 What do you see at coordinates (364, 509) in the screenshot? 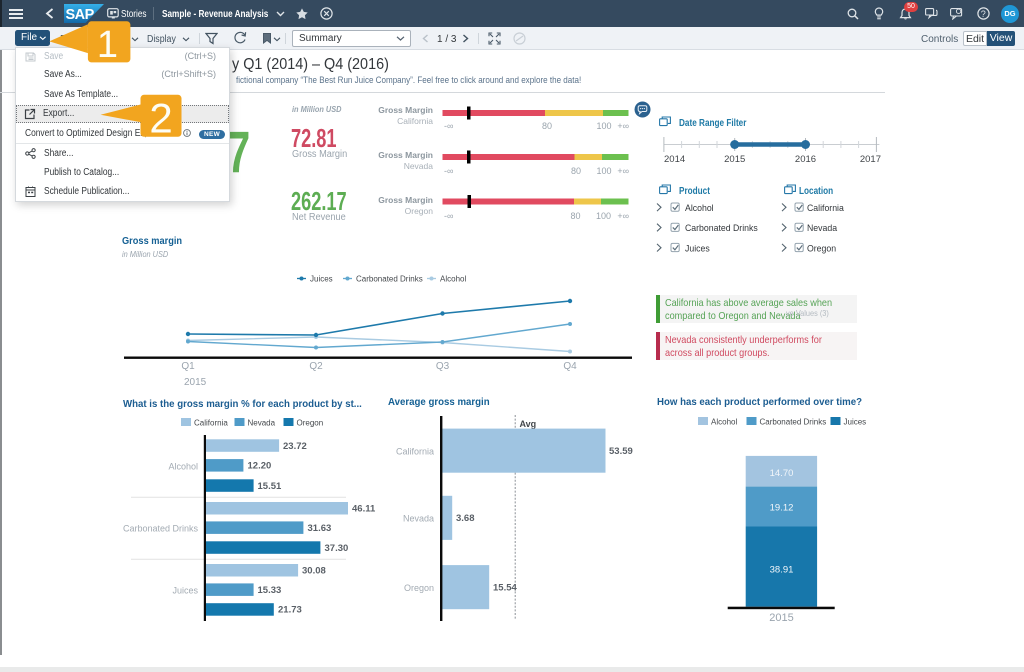
I see `svg-text: 46.11` at bounding box center [364, 509].